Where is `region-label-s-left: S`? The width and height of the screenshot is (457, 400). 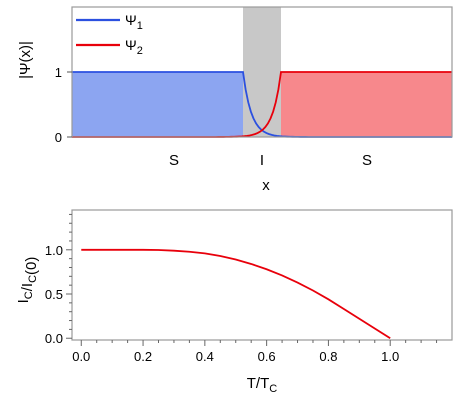 region-label-s-left: S is located at coordinates (174, 160).